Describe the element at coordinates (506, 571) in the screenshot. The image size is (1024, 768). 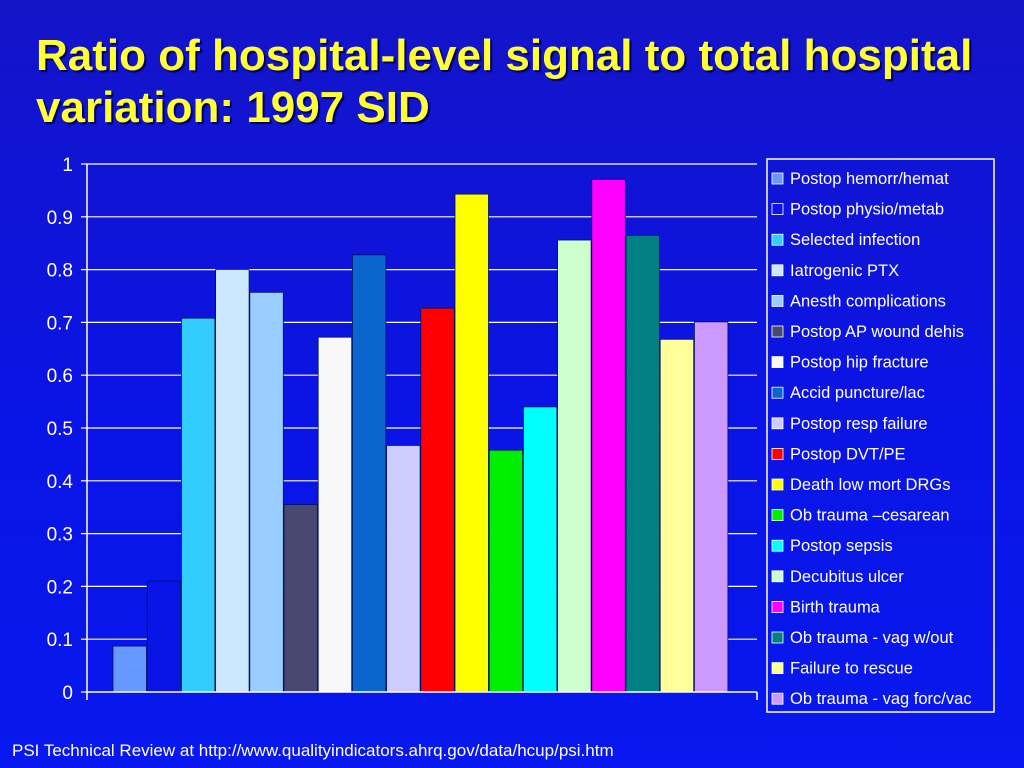
I see `bar-ob-trauma-cesarean` at that location.